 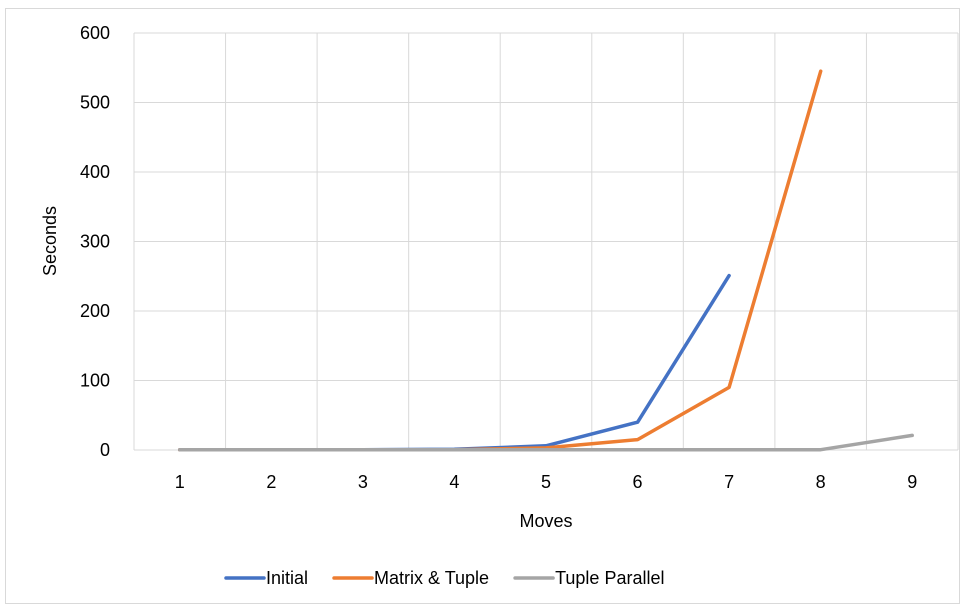 I want to click on x-tick-label: 3, so click(x=363, y=482).